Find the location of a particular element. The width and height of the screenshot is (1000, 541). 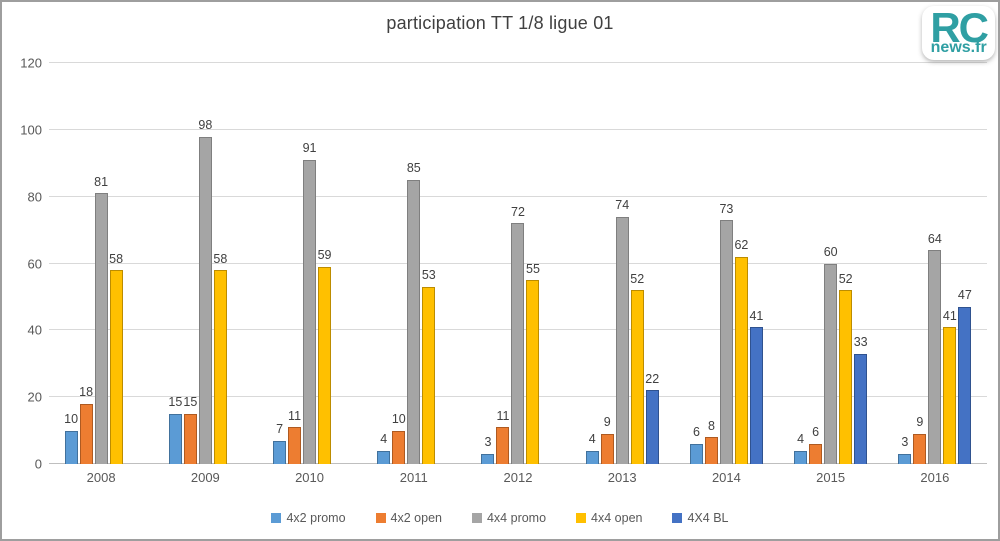

bar-slot: 72 is located at coordinates (518, 263).